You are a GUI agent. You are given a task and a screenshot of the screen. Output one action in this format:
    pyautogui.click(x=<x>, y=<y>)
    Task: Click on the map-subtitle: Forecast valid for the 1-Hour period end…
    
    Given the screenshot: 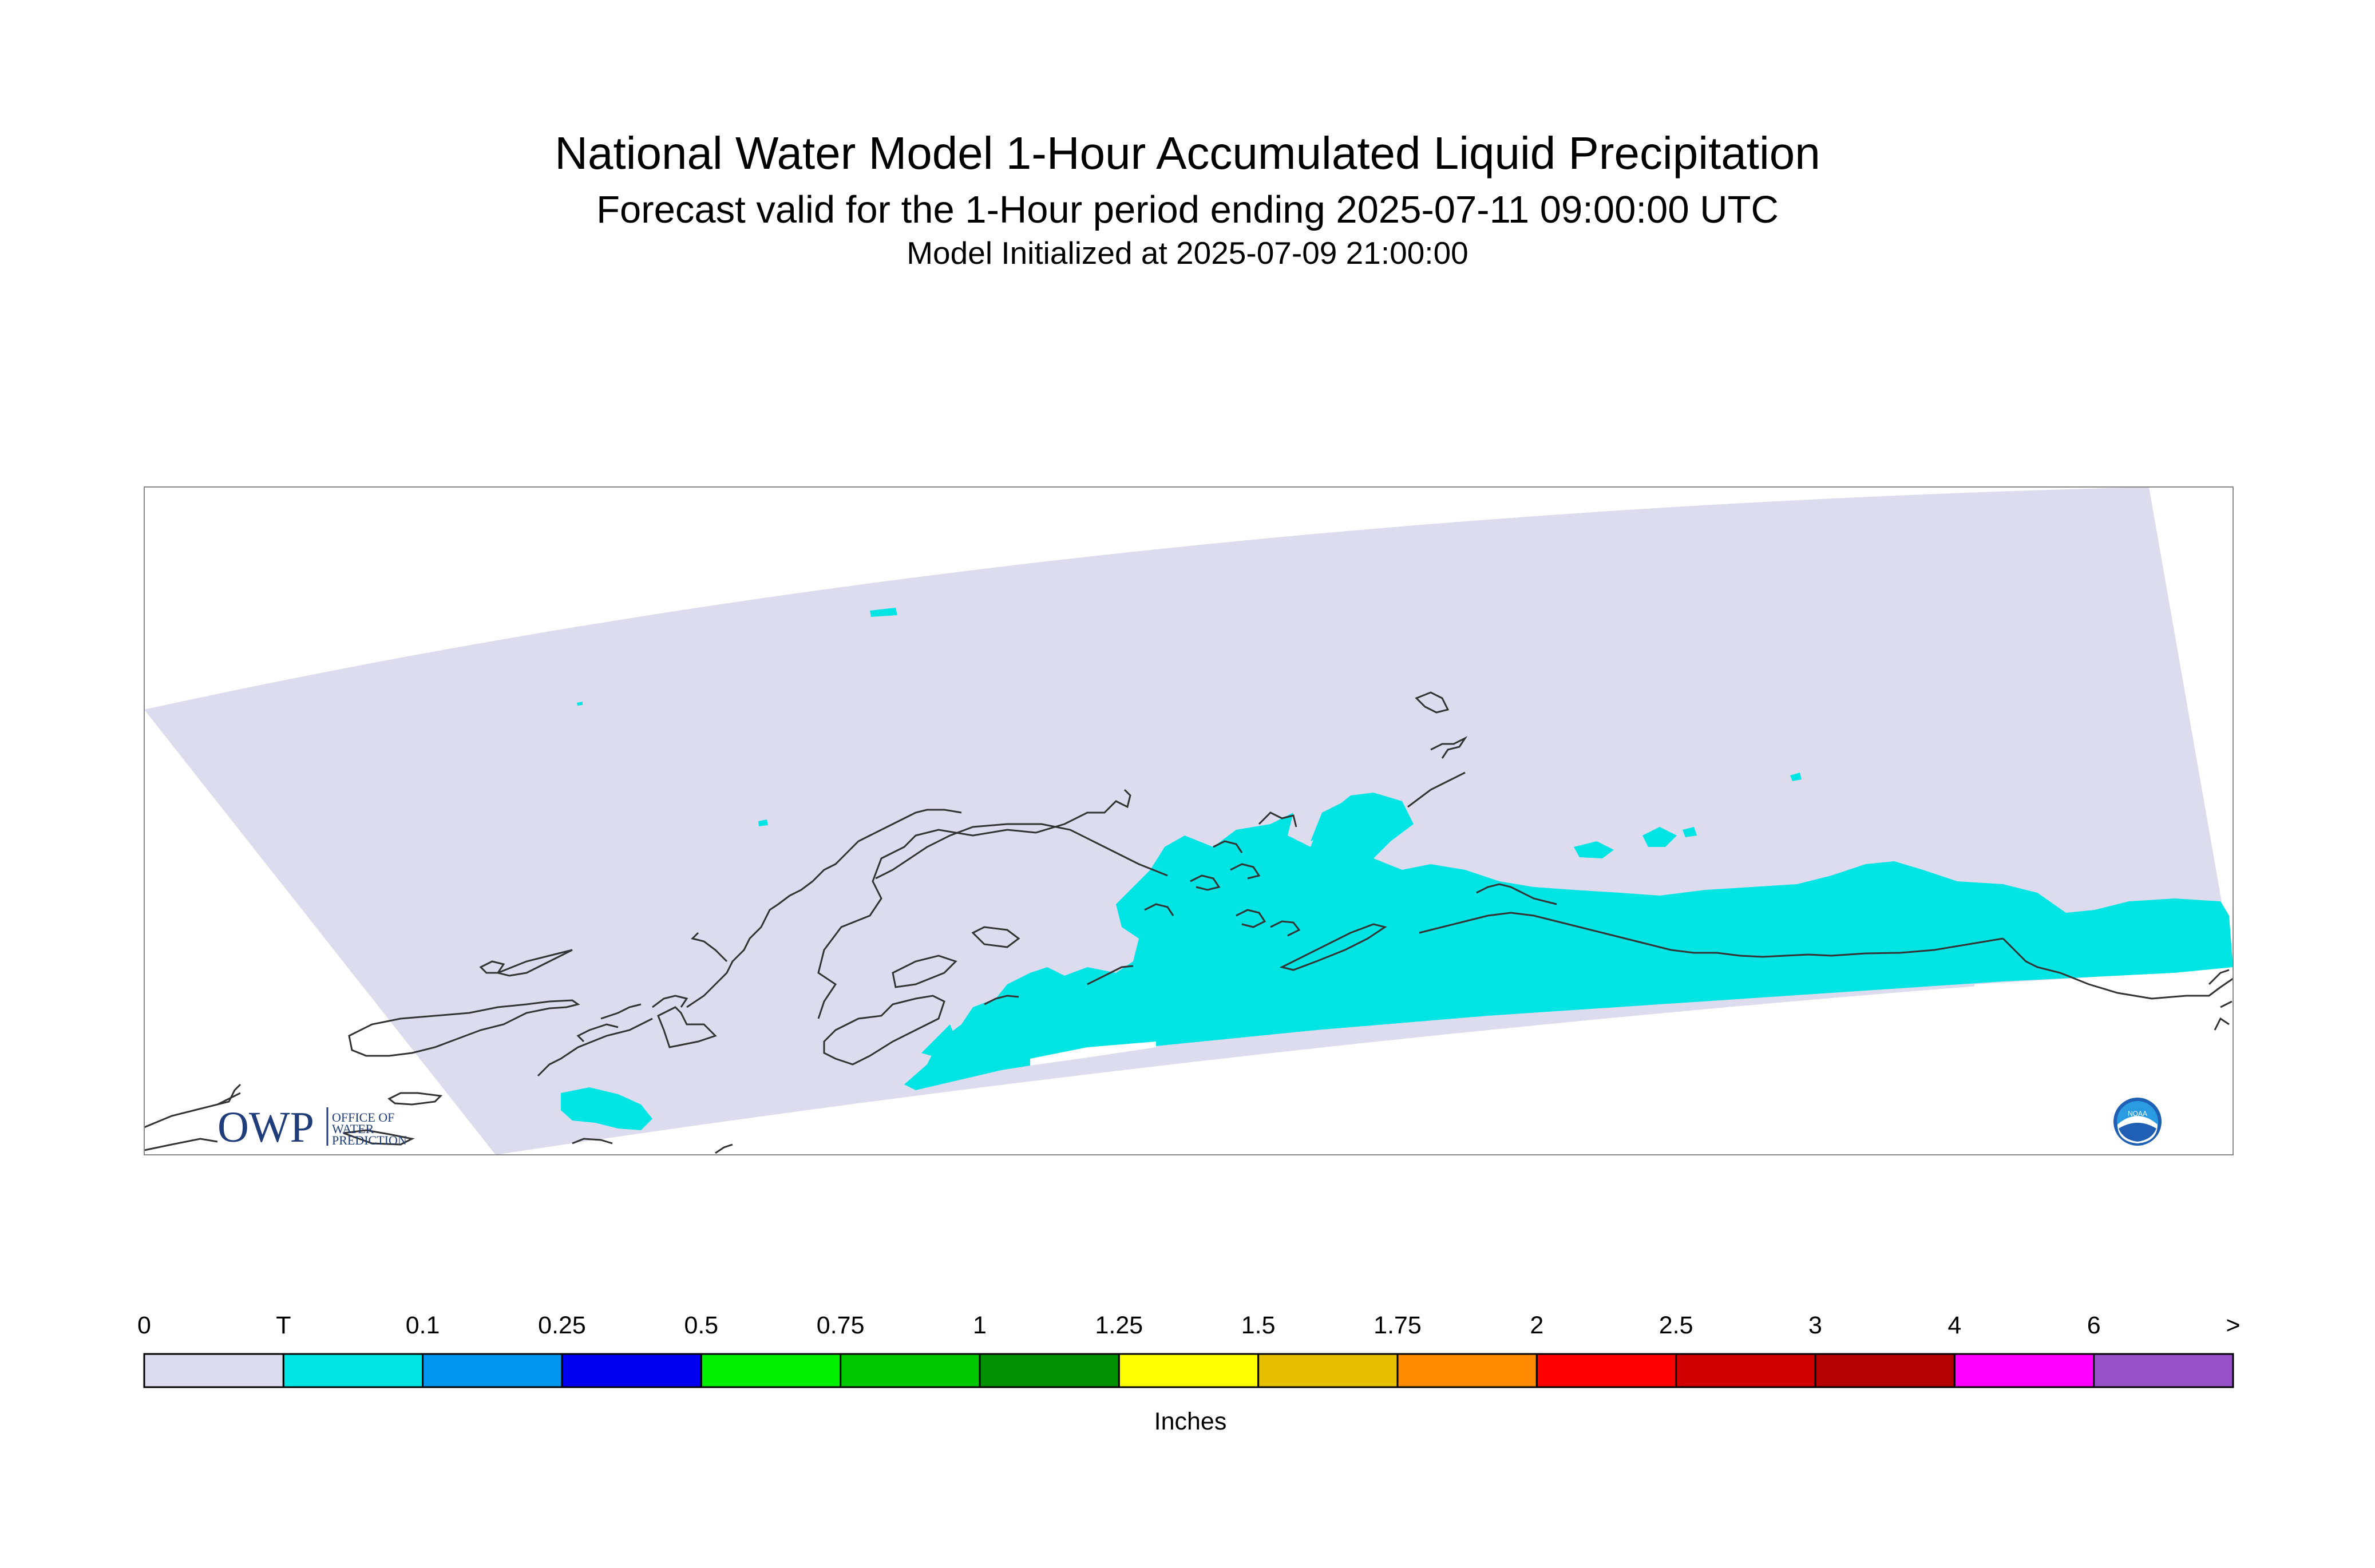 What is the action you would take?
    pyautogui.click(x=1187, y=209)
    